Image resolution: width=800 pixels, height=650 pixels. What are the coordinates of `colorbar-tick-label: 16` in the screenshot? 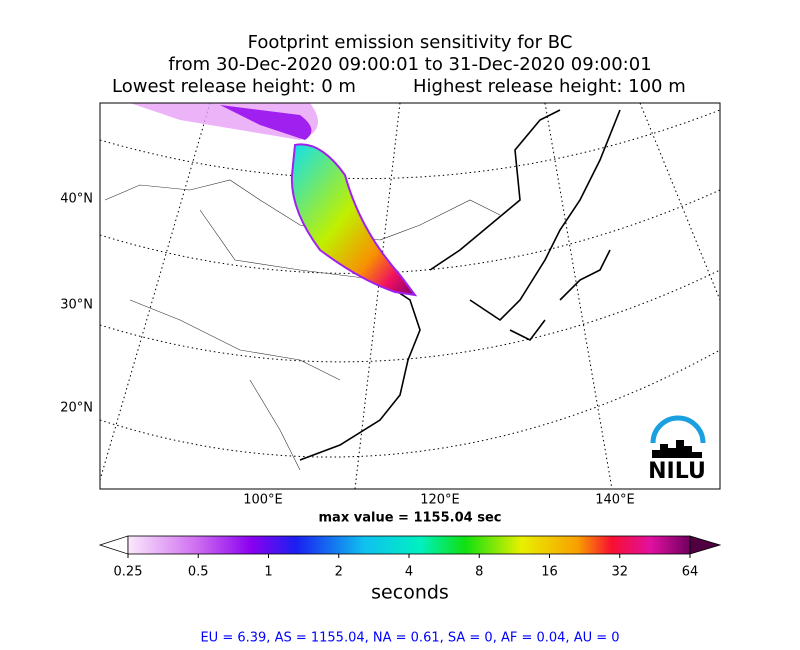 It's located at (549, 572).